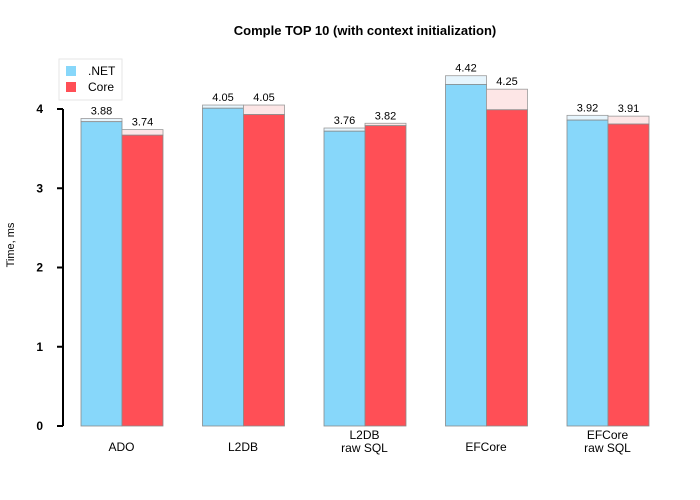 Image resolution: width=700 pixels, height=500 pixels. I want to click on x-category-label: EFCore raw SQL, so click(607, 441).